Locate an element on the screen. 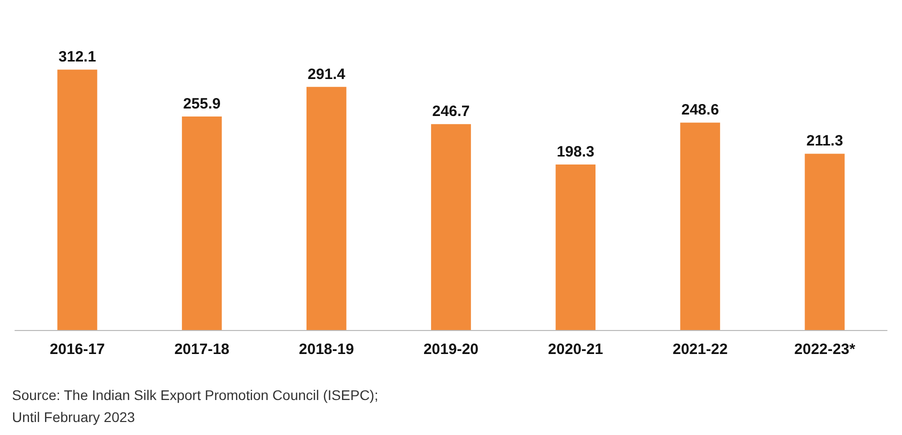 The width and height of the screenshot is (902, 435). x-tick-label: 2016-17 is located at coordinates (77, 349).